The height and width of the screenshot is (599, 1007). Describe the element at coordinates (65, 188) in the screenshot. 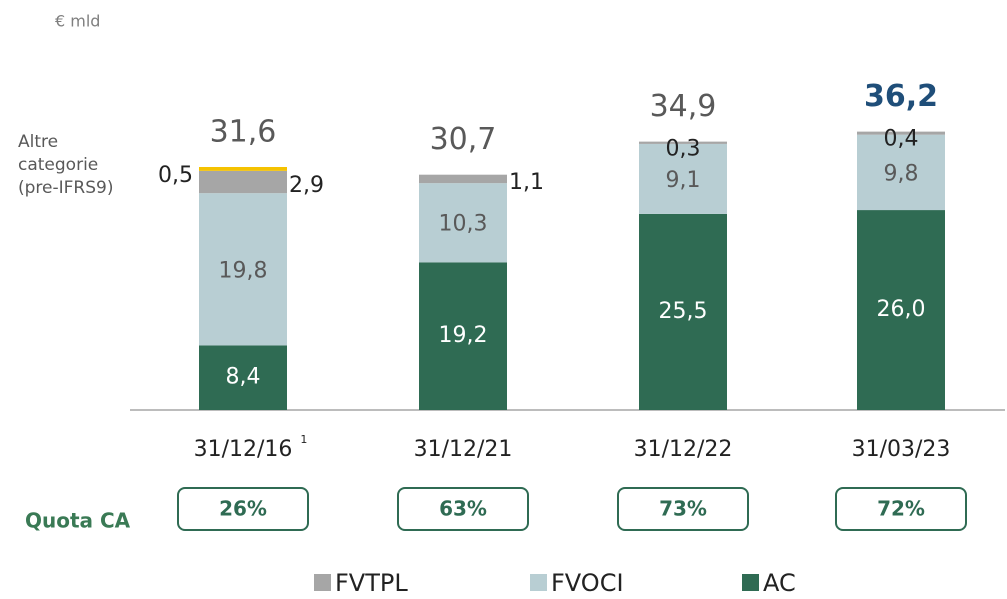

I see `other-annotation: (pre-IFRS9)` at that location.